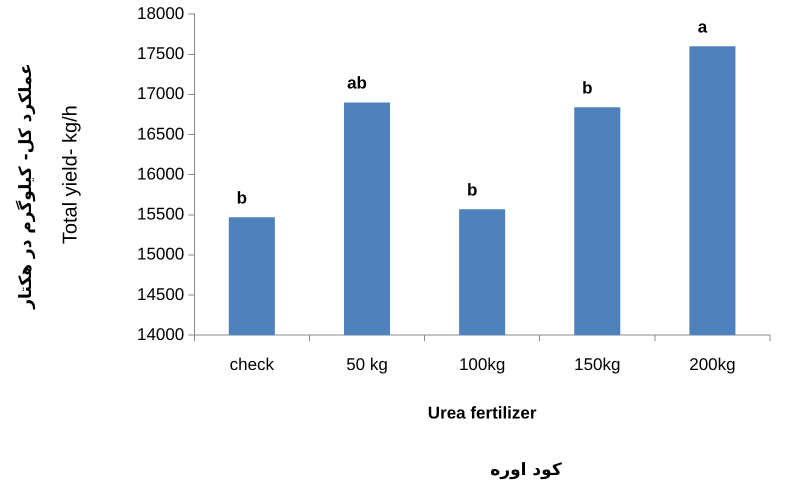 This screenshot has height=486, width=792. What do you see at coordinates (160, 174) in the screenshot?
I see `y-tick-label: 16000` at bounding box center [160, 174].